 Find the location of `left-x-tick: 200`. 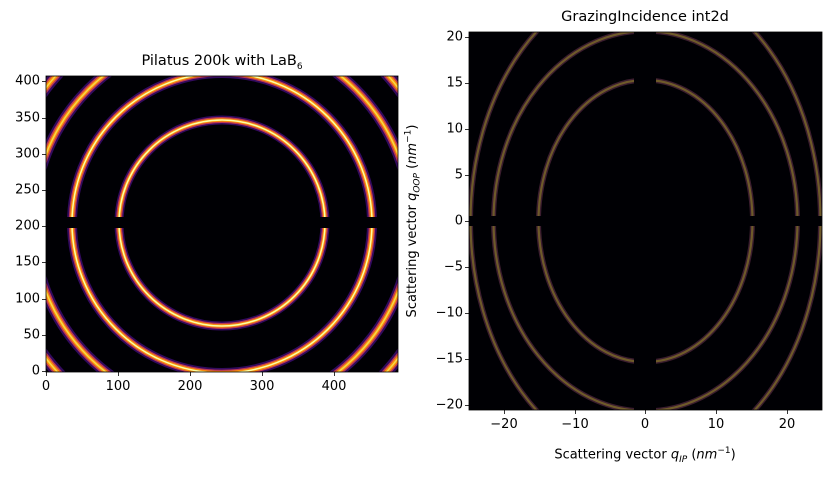

left-x-tick: 200 is located at coordinates (190, 386).